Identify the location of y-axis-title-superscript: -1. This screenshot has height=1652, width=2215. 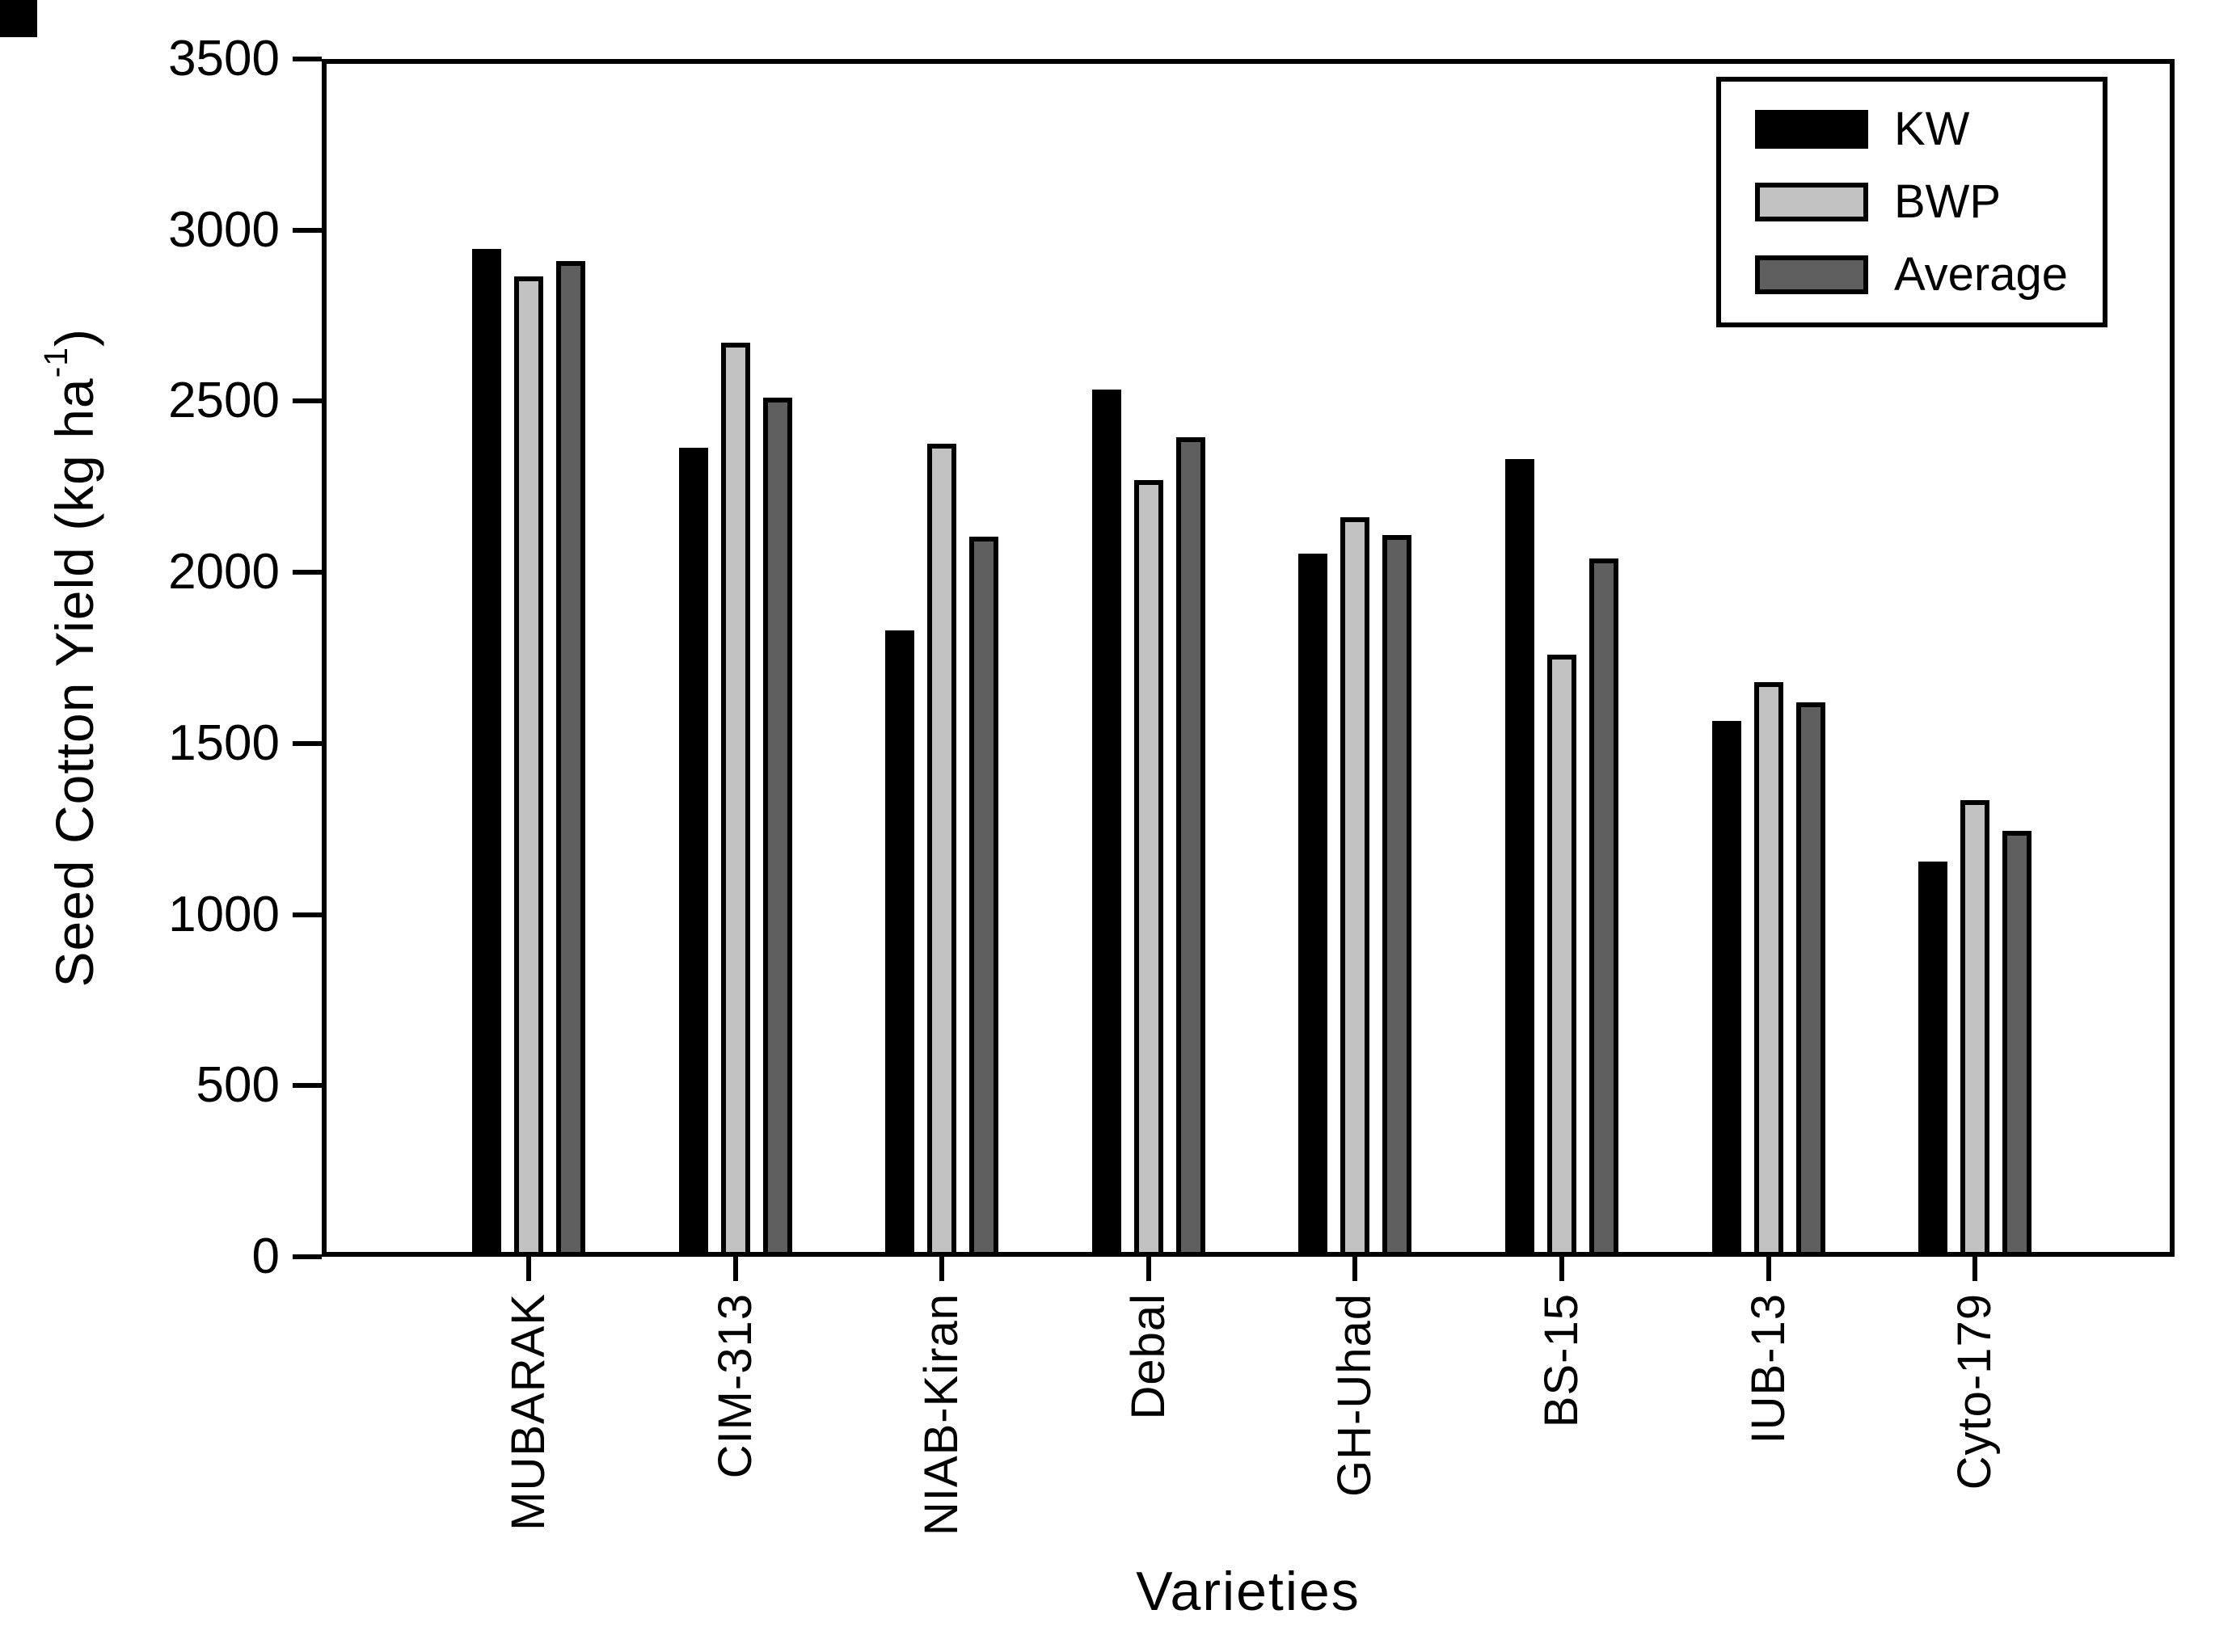
(56, 362).